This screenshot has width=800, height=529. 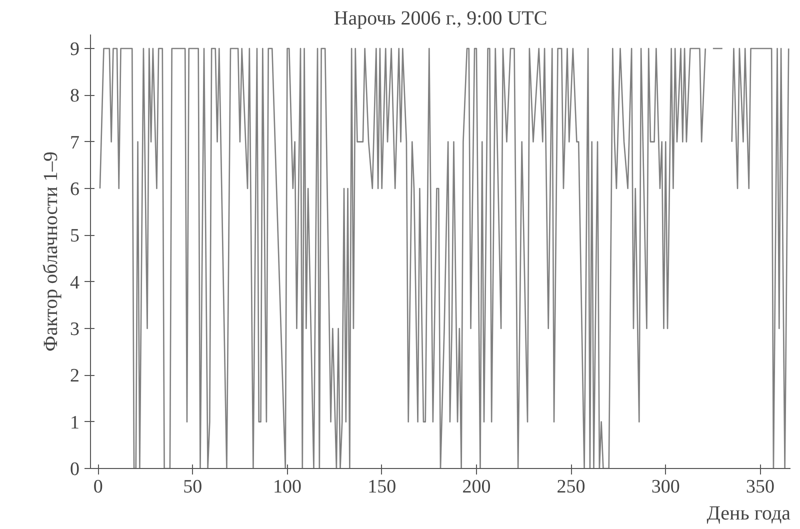 I want to click on y-tick-label: 0, so click(x=75, y=469).